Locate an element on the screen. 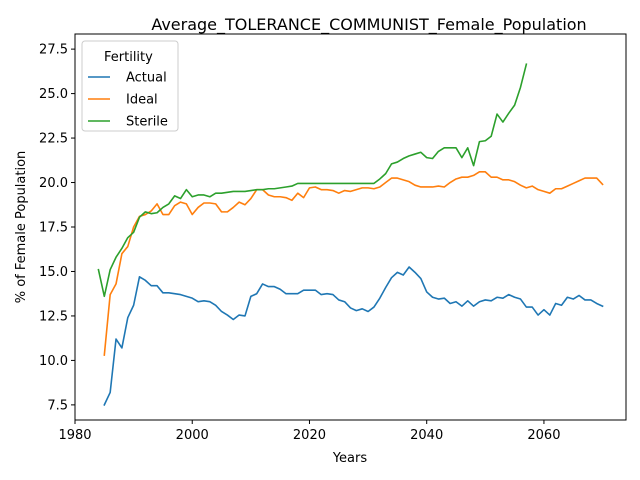  legend-label-sterile: Sterile is located at coordinates (147, 122).